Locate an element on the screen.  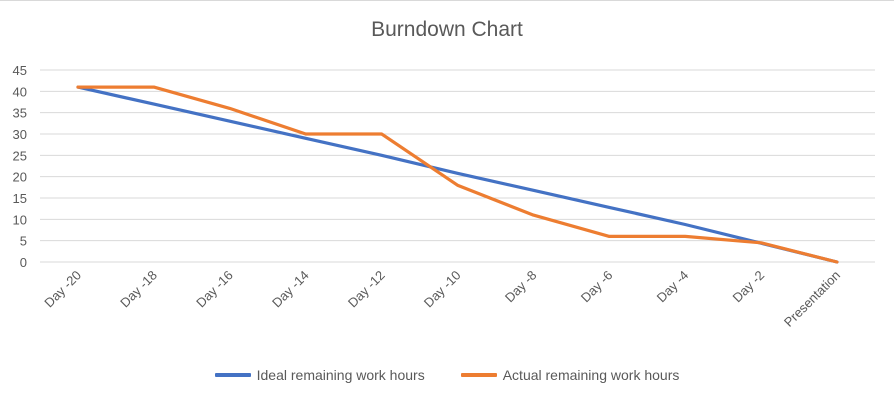
y-tick-label: 35 is located at coordinates (20, 113).